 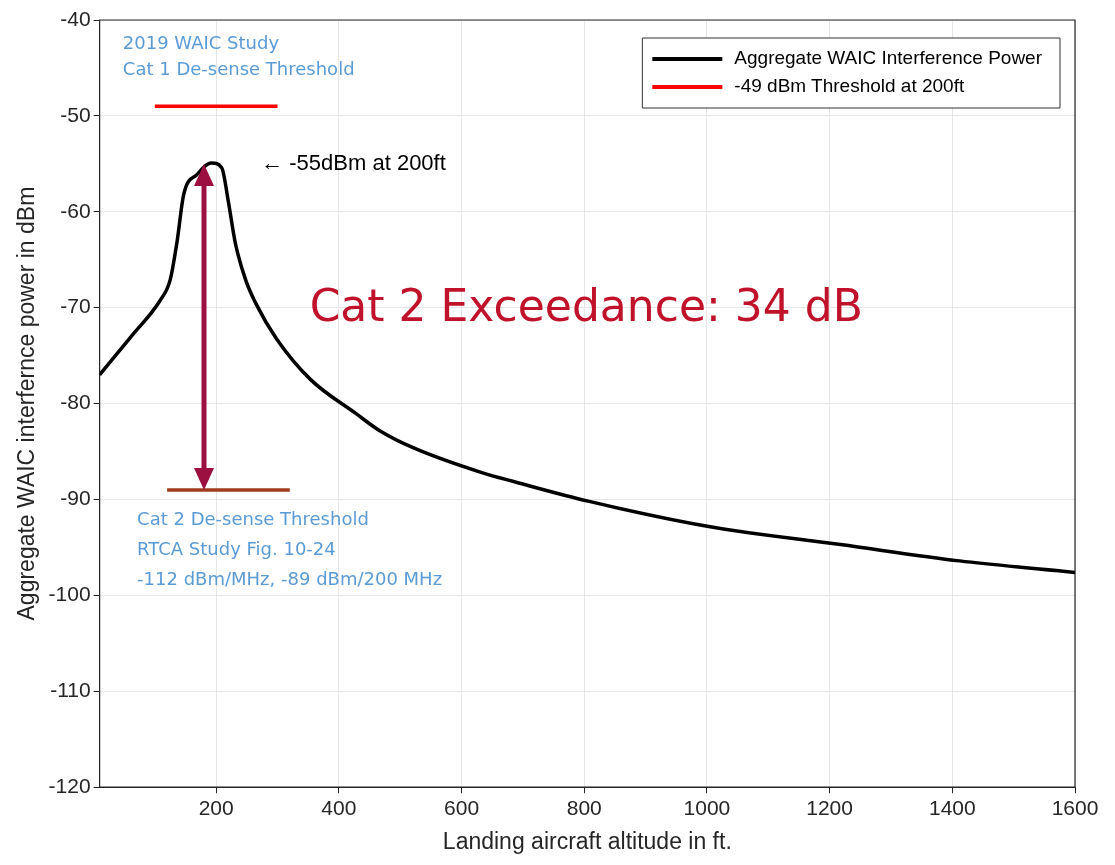 What do you see at coordinates (75, 306) in the screenshot?
I see `y-tick-label: -70` at bounding box center [75, 306].